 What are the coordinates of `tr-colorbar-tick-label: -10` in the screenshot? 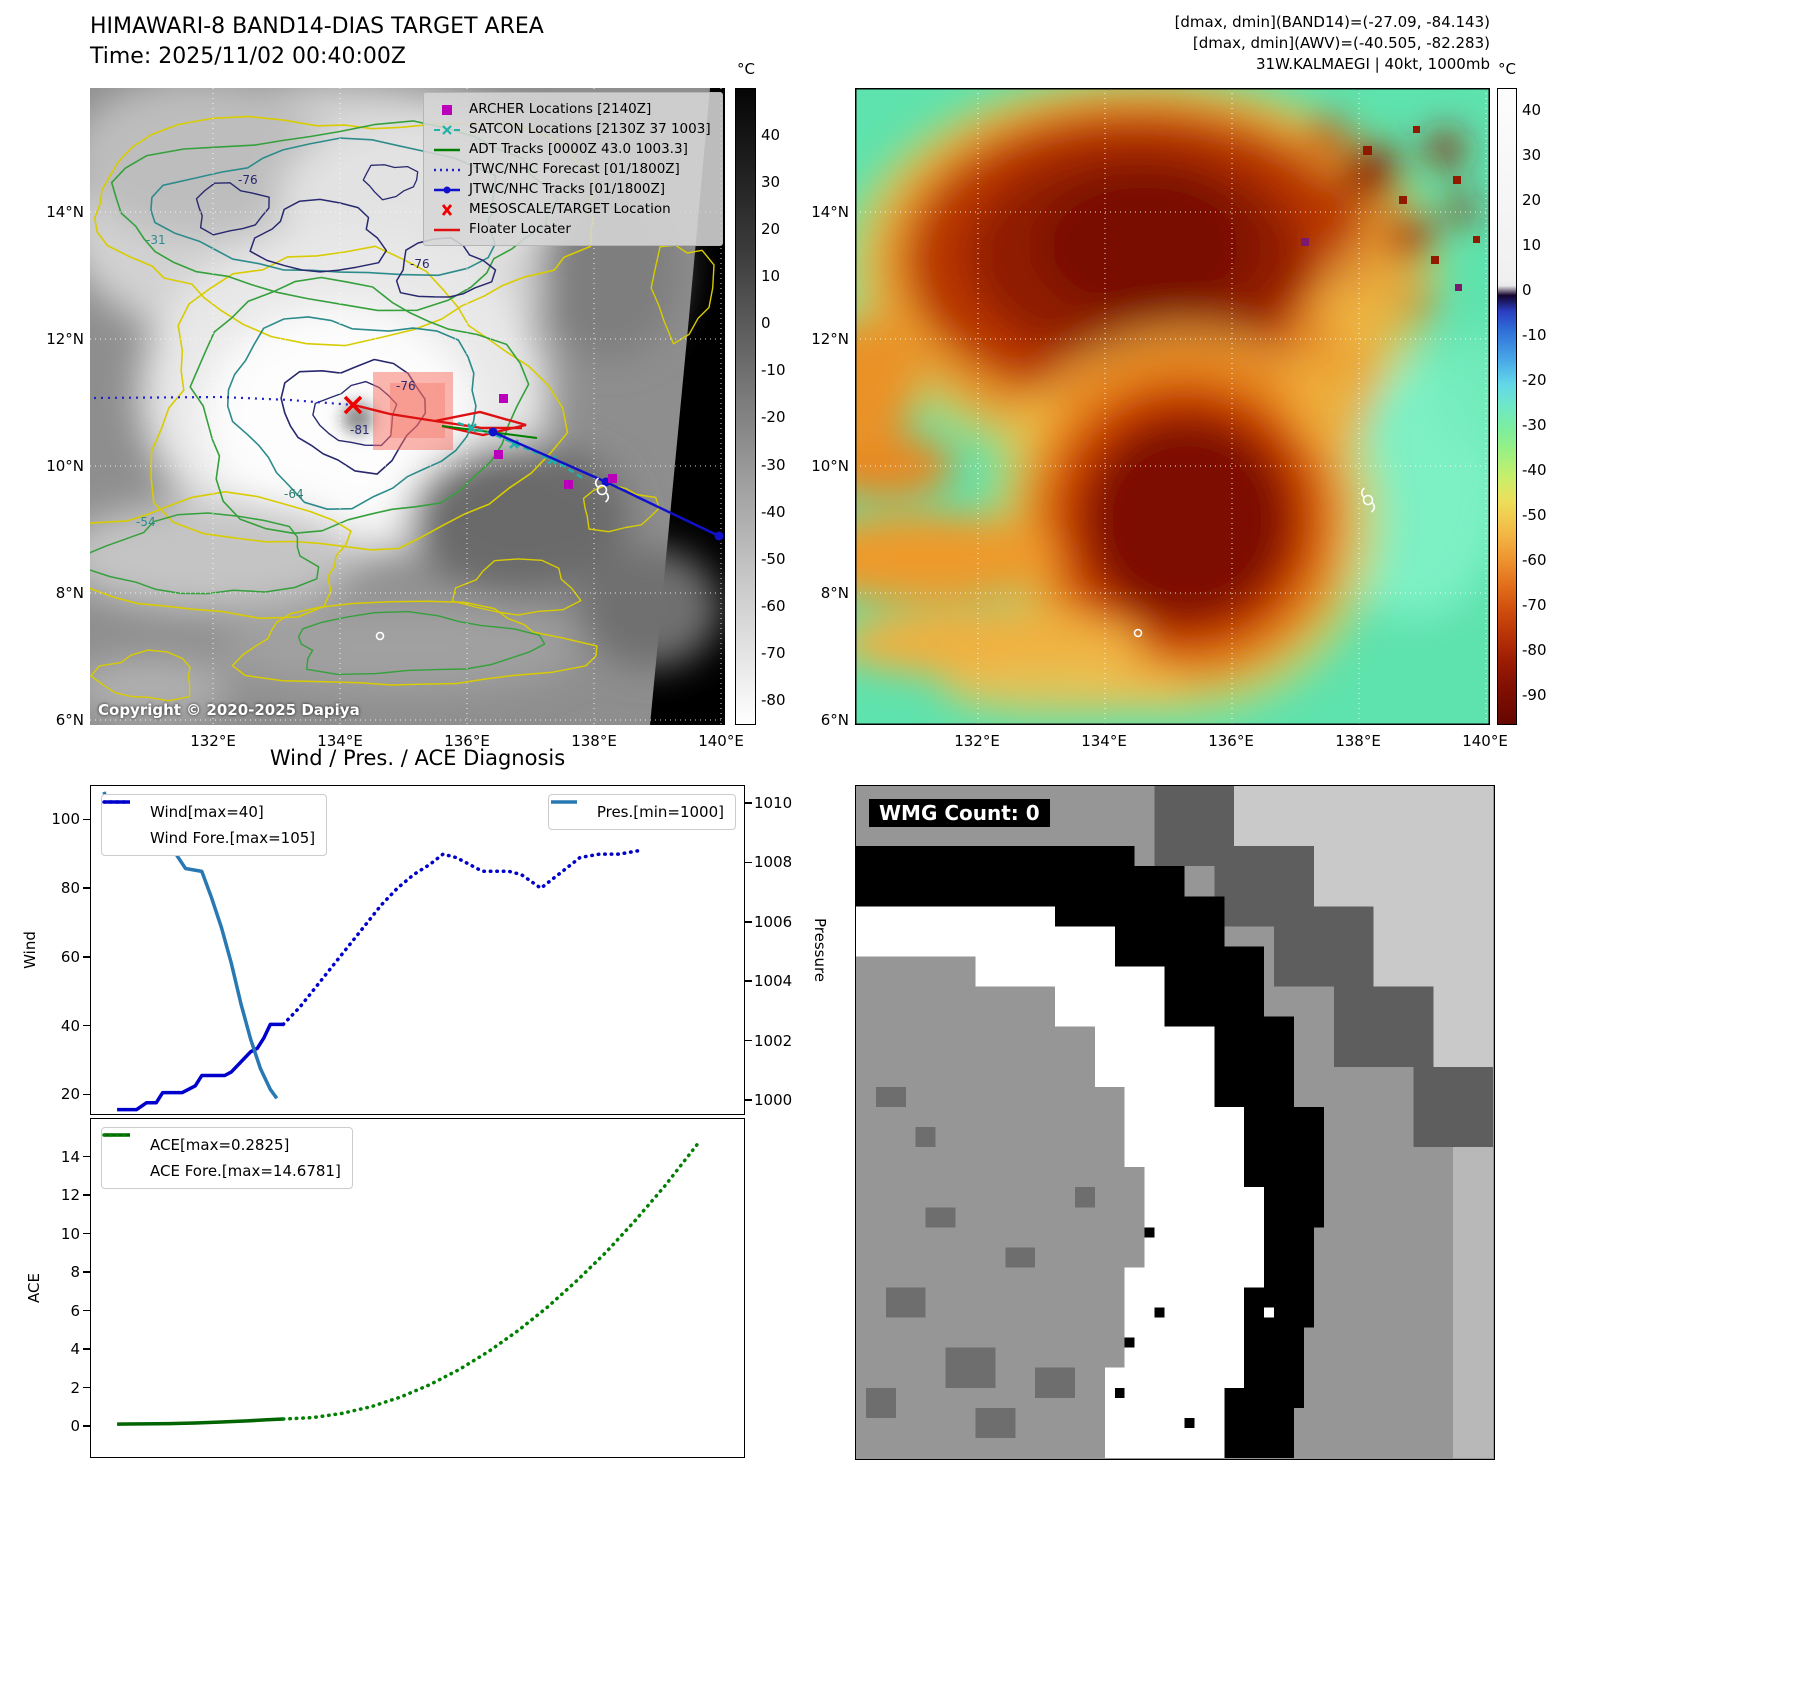 It's located at (1534, 335).